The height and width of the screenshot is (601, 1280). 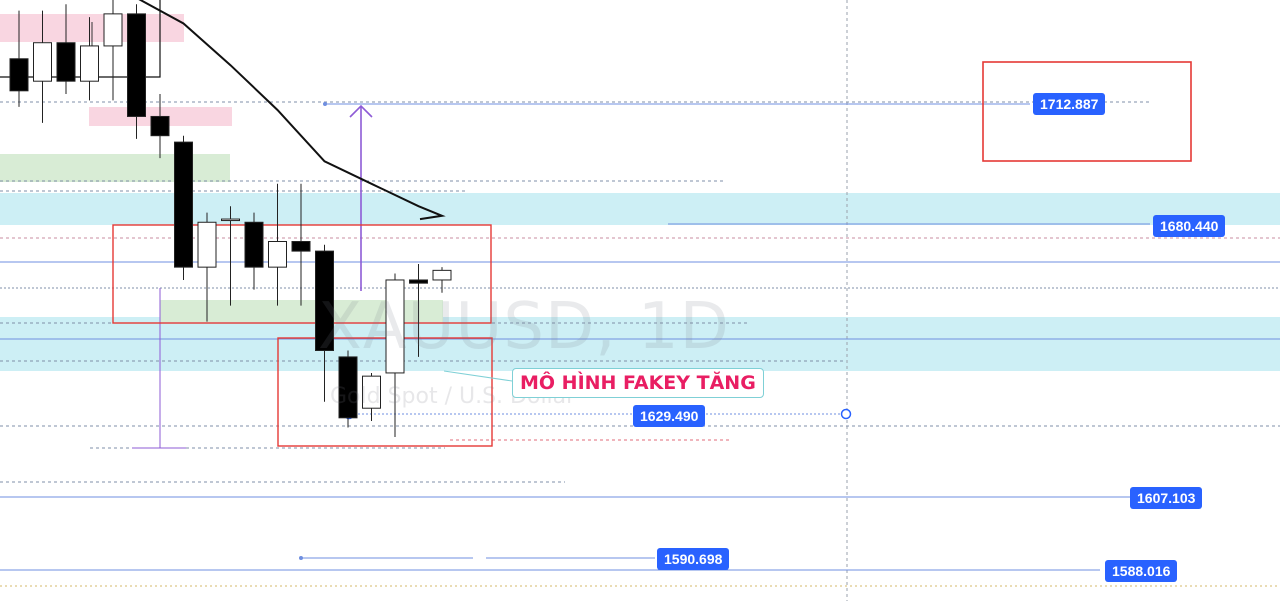 What do you see at coordinates (115, 168) in the screenshot?
I see `green-zone-top` at bounding box center [115, 168].